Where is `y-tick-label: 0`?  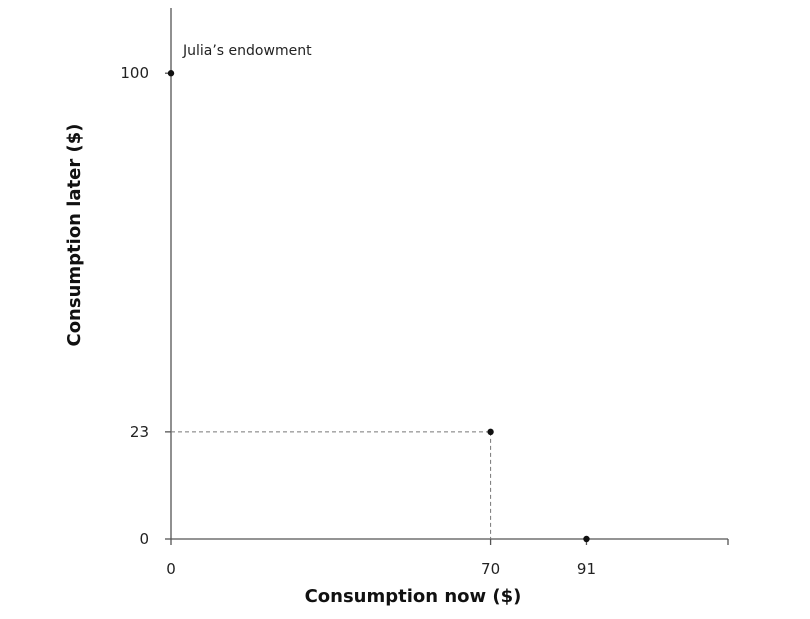
y-tick-label: 0 is located at coordinates (144, 539).